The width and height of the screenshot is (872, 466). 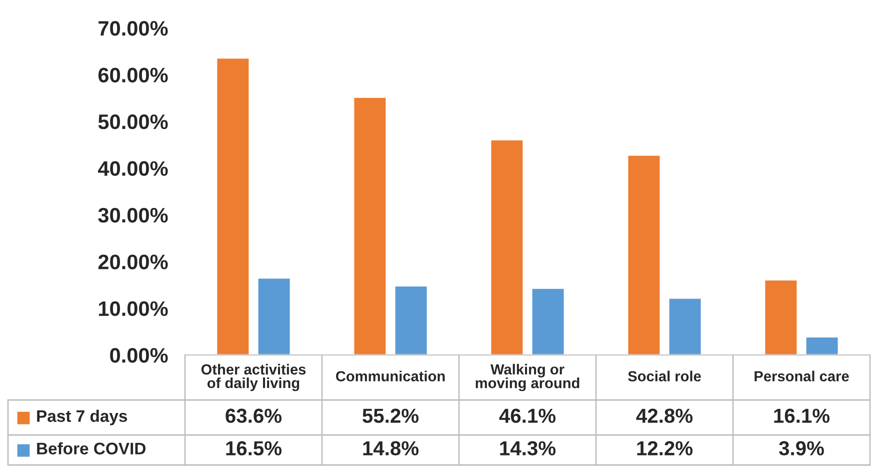 I want to click on data-label: 12.2%, so click(x=665, y=448).